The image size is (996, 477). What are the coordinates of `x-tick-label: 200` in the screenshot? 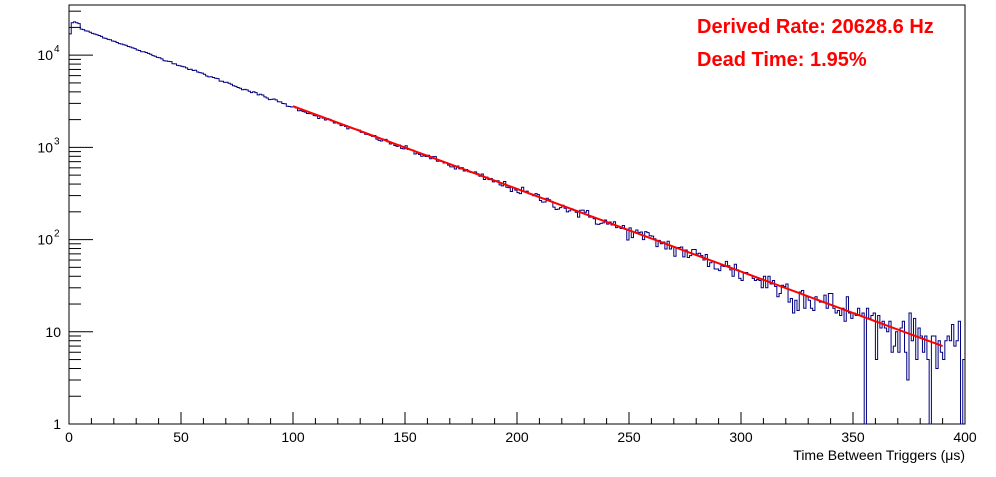 It's located at (517, 437).